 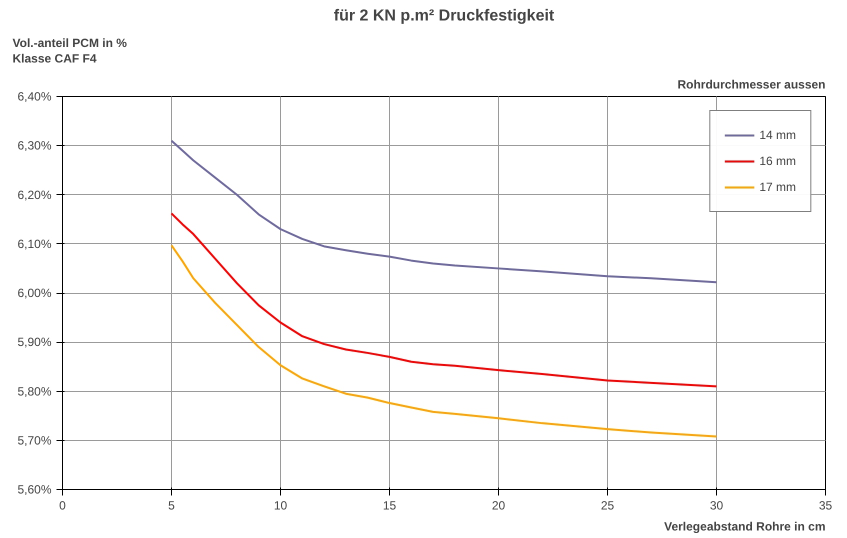 What do you see at coordinates (34, 391) in the screenshot?
I see `y-tick-label: 5,80%` at bounding box center [34, 391].